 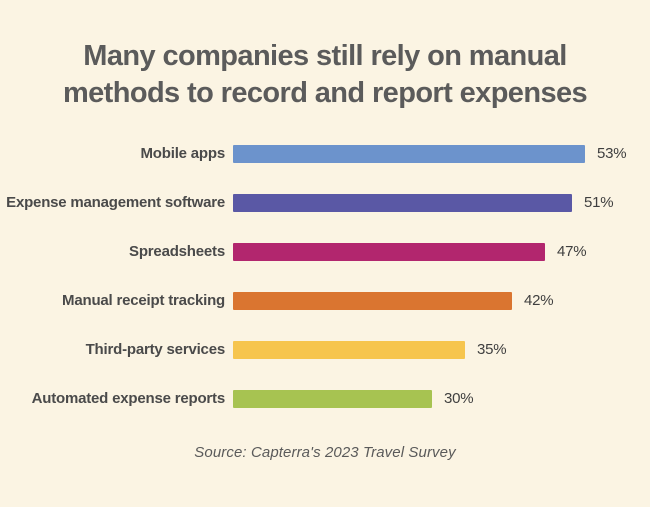 What do you see at coordinates (143, 300) in the screenshot?
I see `category-label: Manual receipt tracking` at bounding box center [143, 300].